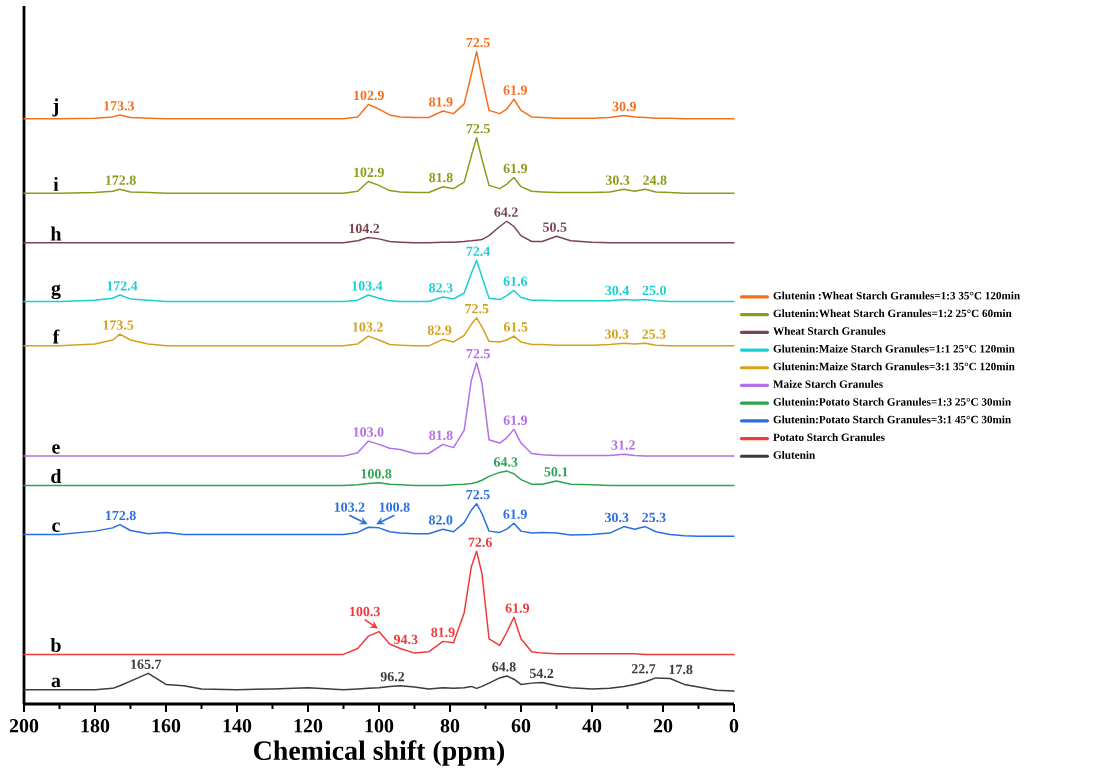 This screenshot has width=1100, height=780. Describe the element at coordinates (450, 726) in the screenshot. I see `x-tick-label: 80` at that location.